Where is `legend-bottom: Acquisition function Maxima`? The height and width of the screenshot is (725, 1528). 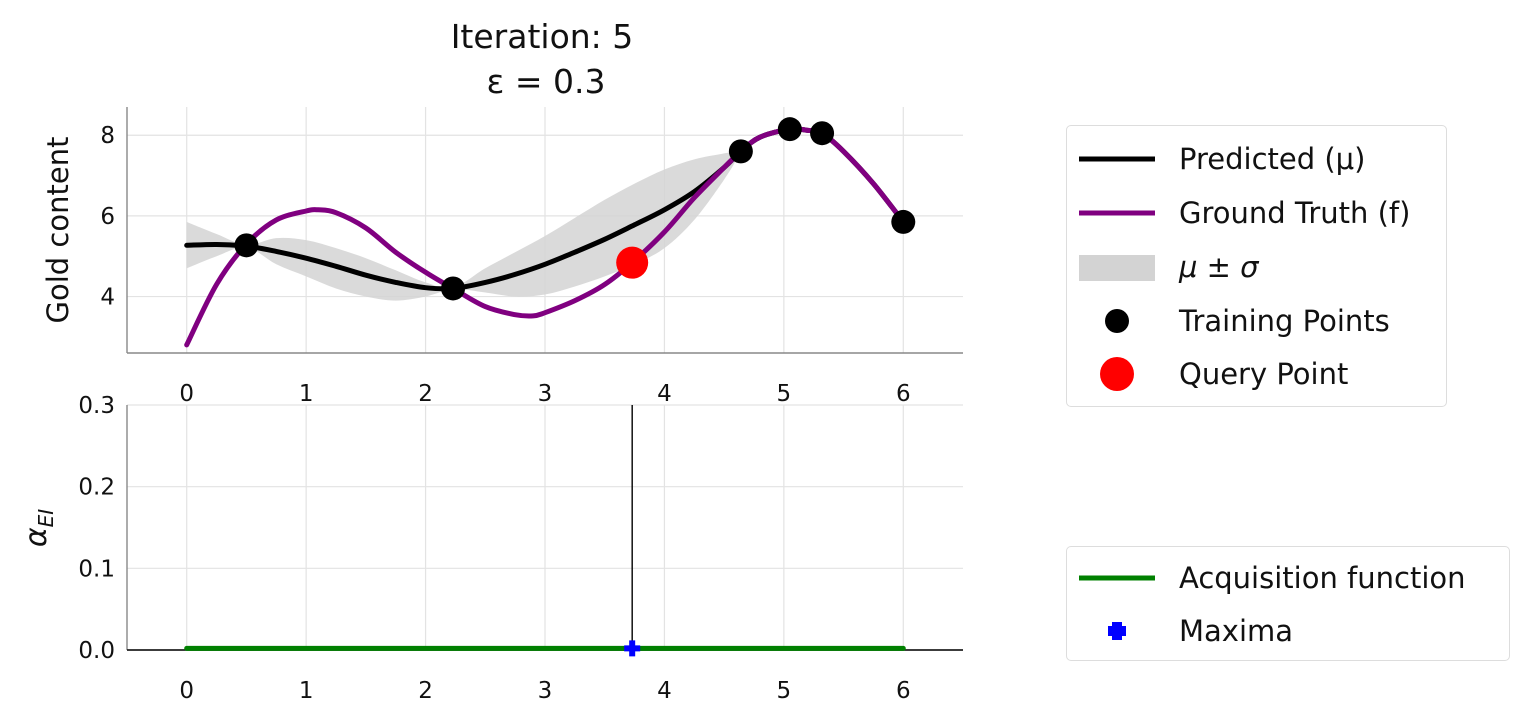
legend-bottom: Acquisition function Maxima is located at coordinates (1288, 603).